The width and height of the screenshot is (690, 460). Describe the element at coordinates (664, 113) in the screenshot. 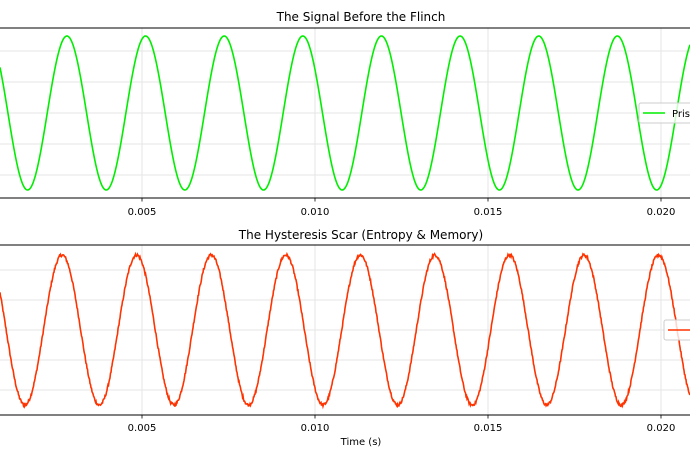

I see `top-legend: Pris` at that location.